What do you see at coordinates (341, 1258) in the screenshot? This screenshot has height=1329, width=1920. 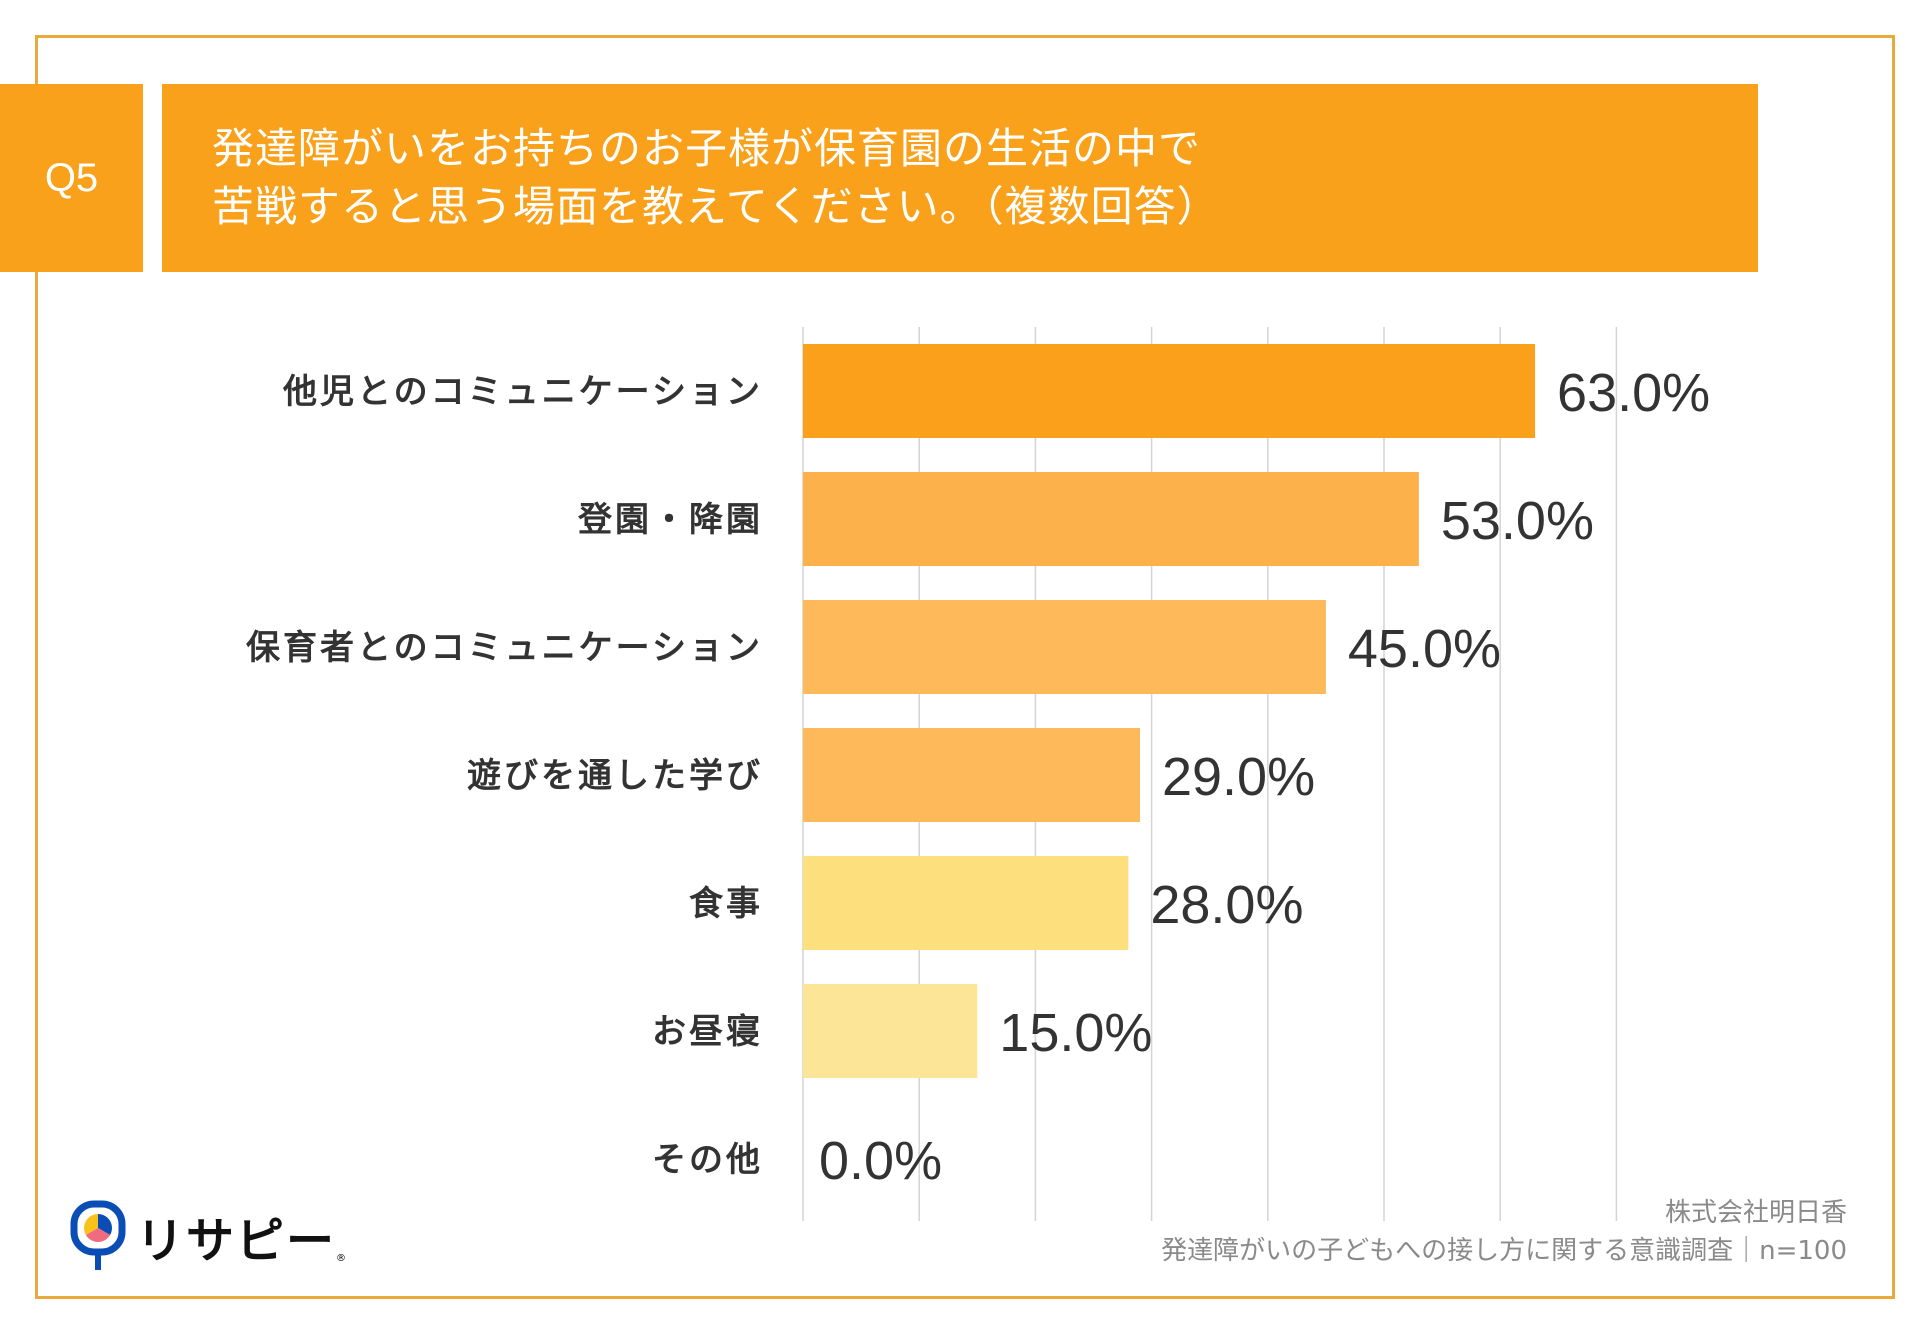 I see `logo-registered-mark: ®` at bounding box center [341, 1258].